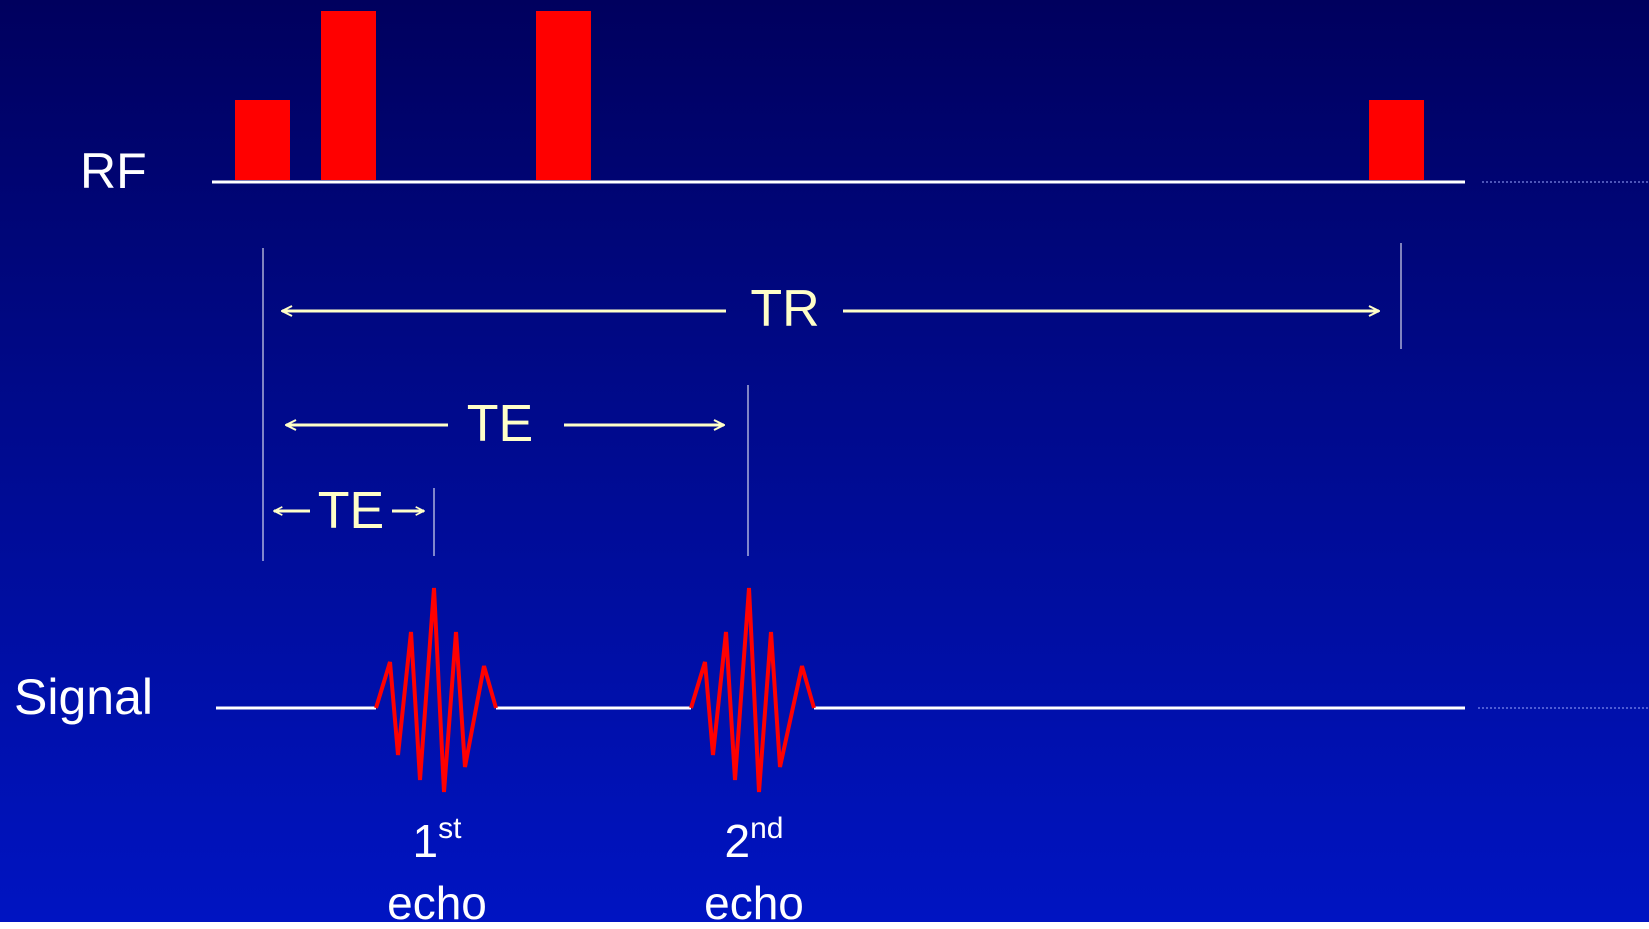 The width and height of the screenshot is (1649, 929). I want to click on te-short-label: TE, so click(351, 511).